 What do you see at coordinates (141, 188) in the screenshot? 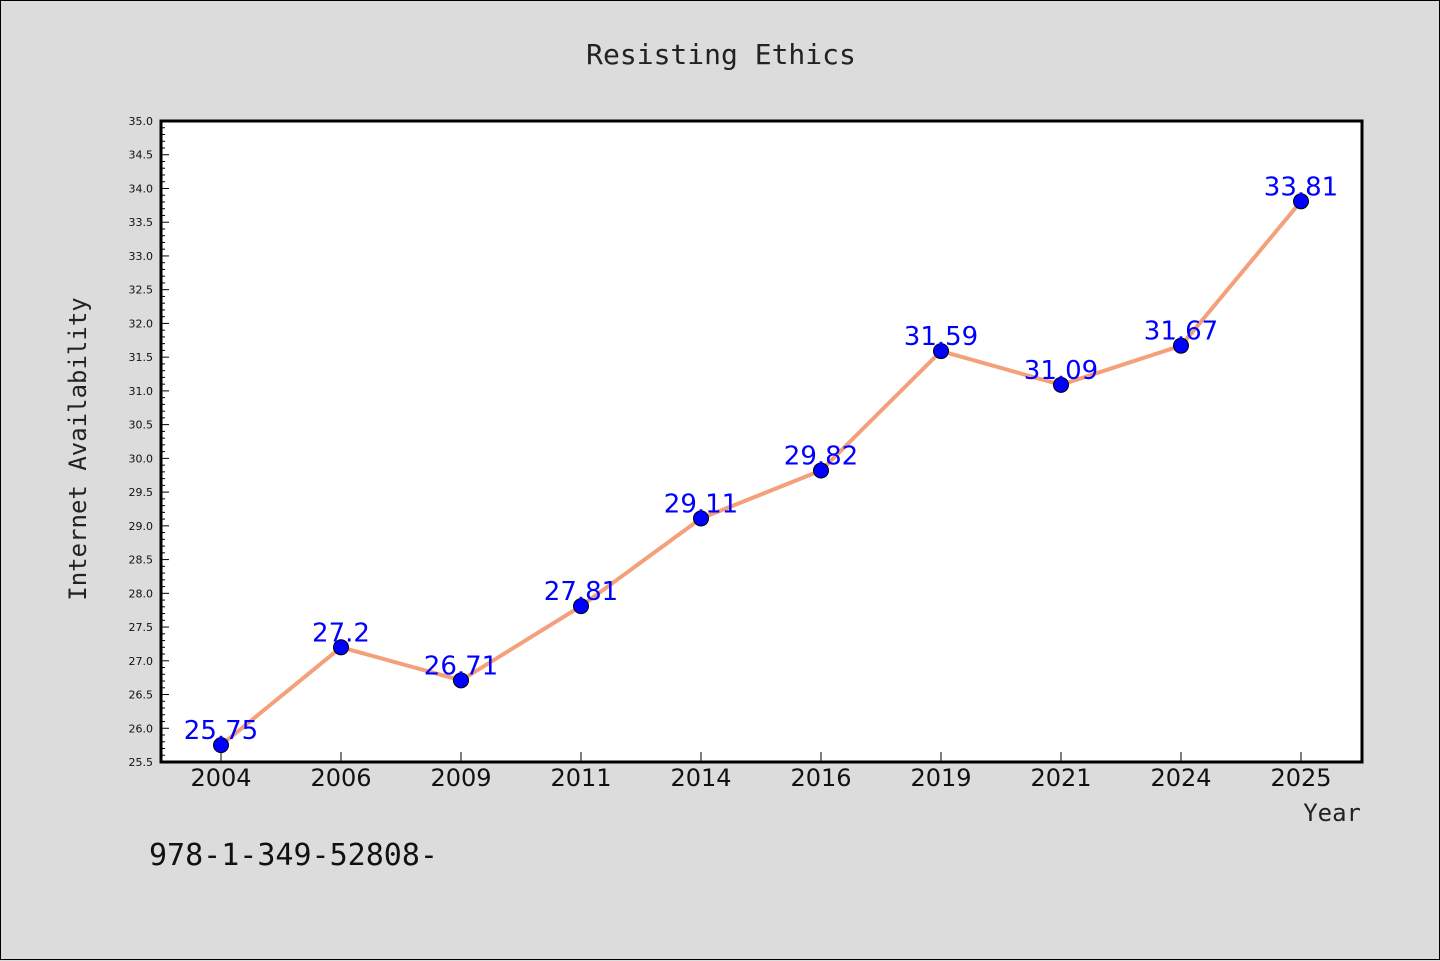
I see `y-tick-label: 34.0` at bounding box center [141, 188].